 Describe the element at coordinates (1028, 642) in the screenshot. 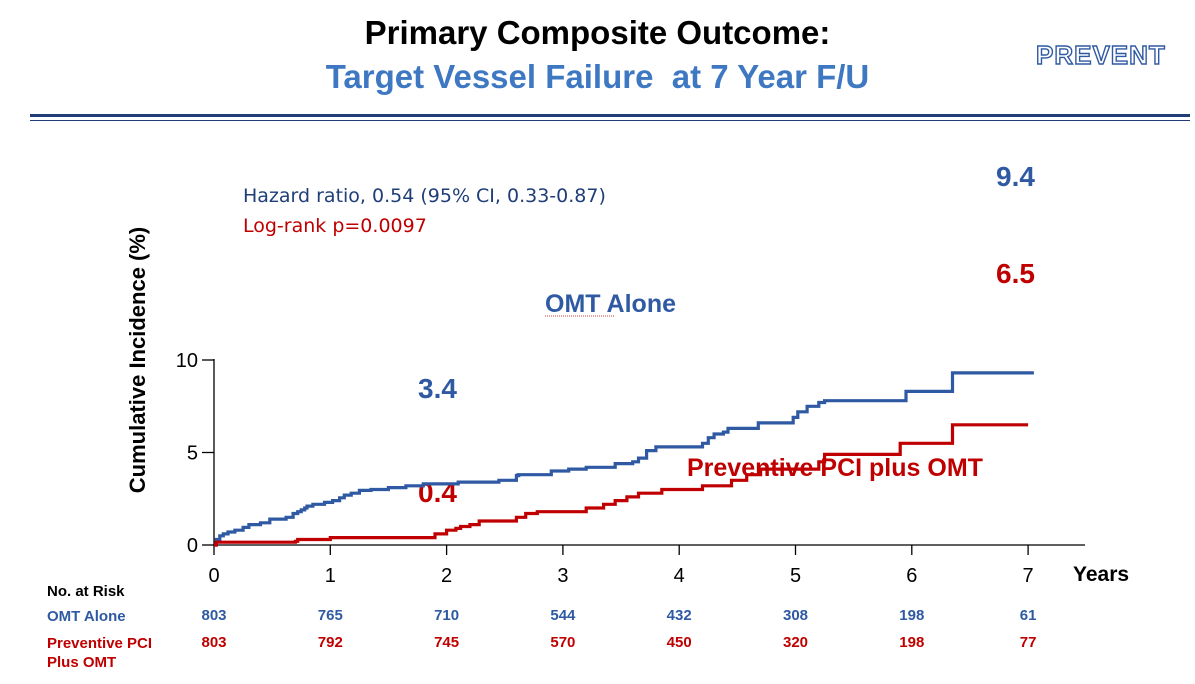

I see `risk-cell-pci: 77` at that location.